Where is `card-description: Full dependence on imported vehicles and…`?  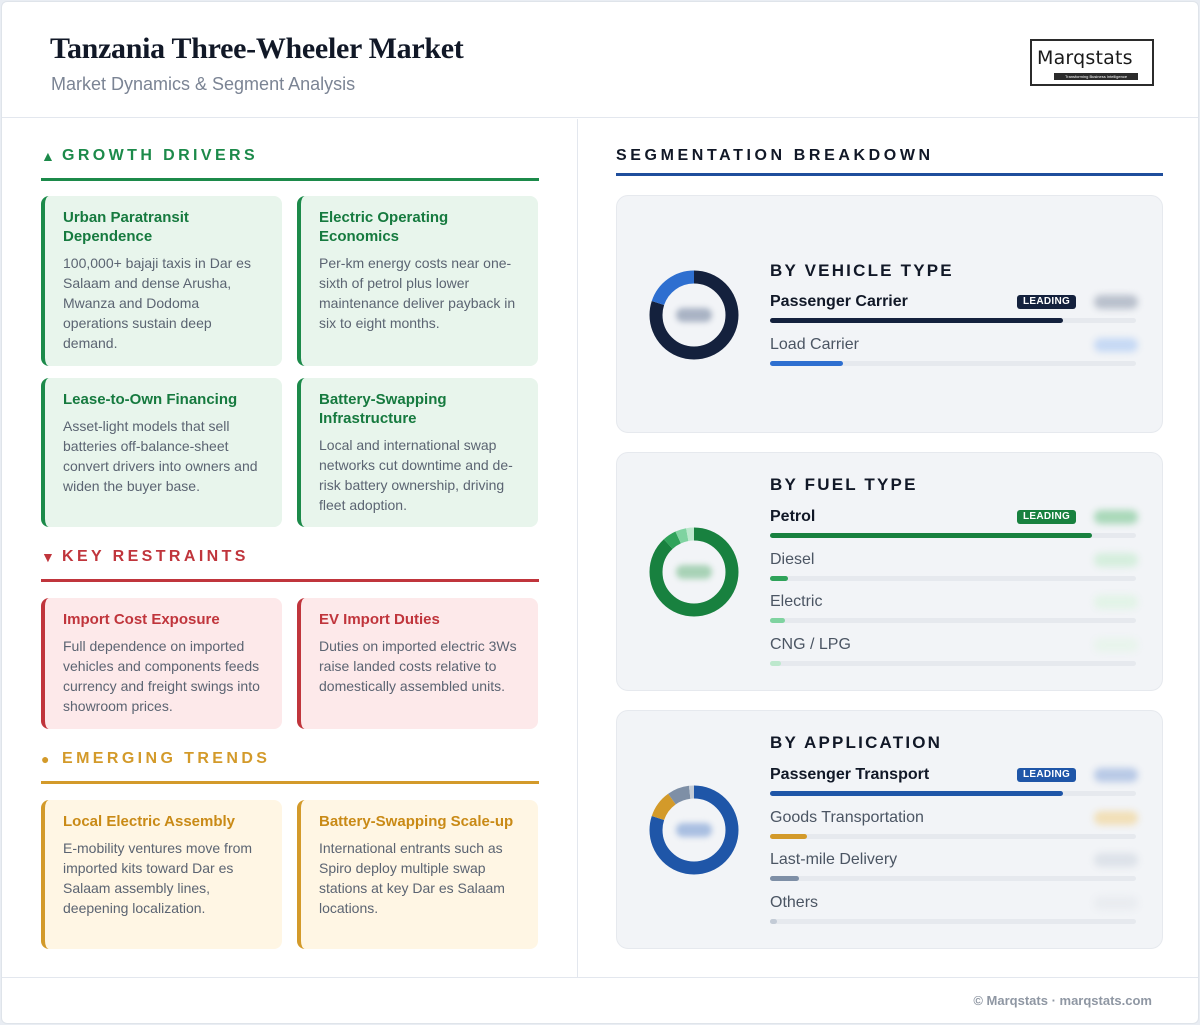 card-description: Full dependence on imported vehicles and… is located at coordinates (161, 676).